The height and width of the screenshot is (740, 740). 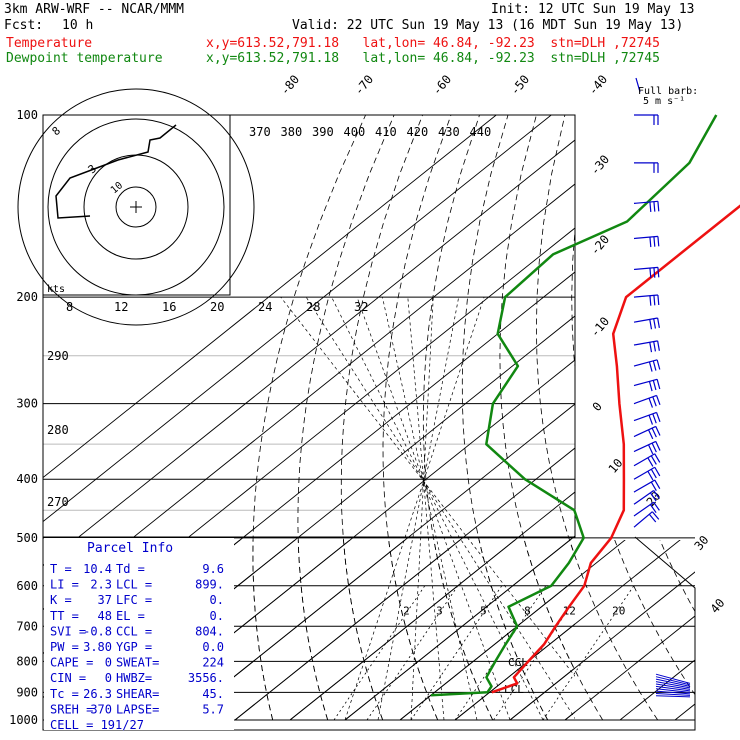 I want to click on parcel-key: HWBZ=, so click(x=134, y=678).